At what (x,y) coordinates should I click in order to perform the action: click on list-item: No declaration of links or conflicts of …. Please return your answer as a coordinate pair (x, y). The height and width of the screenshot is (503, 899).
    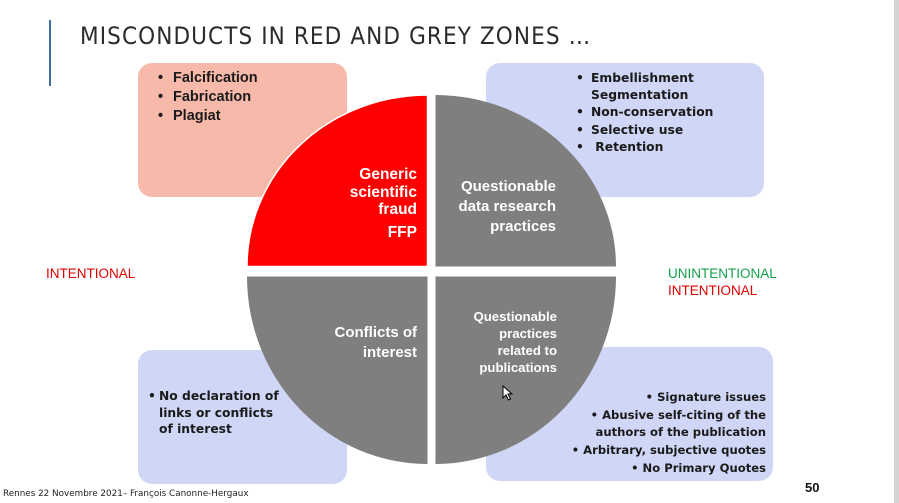
    Looking at the image, I should click on (247, 413).